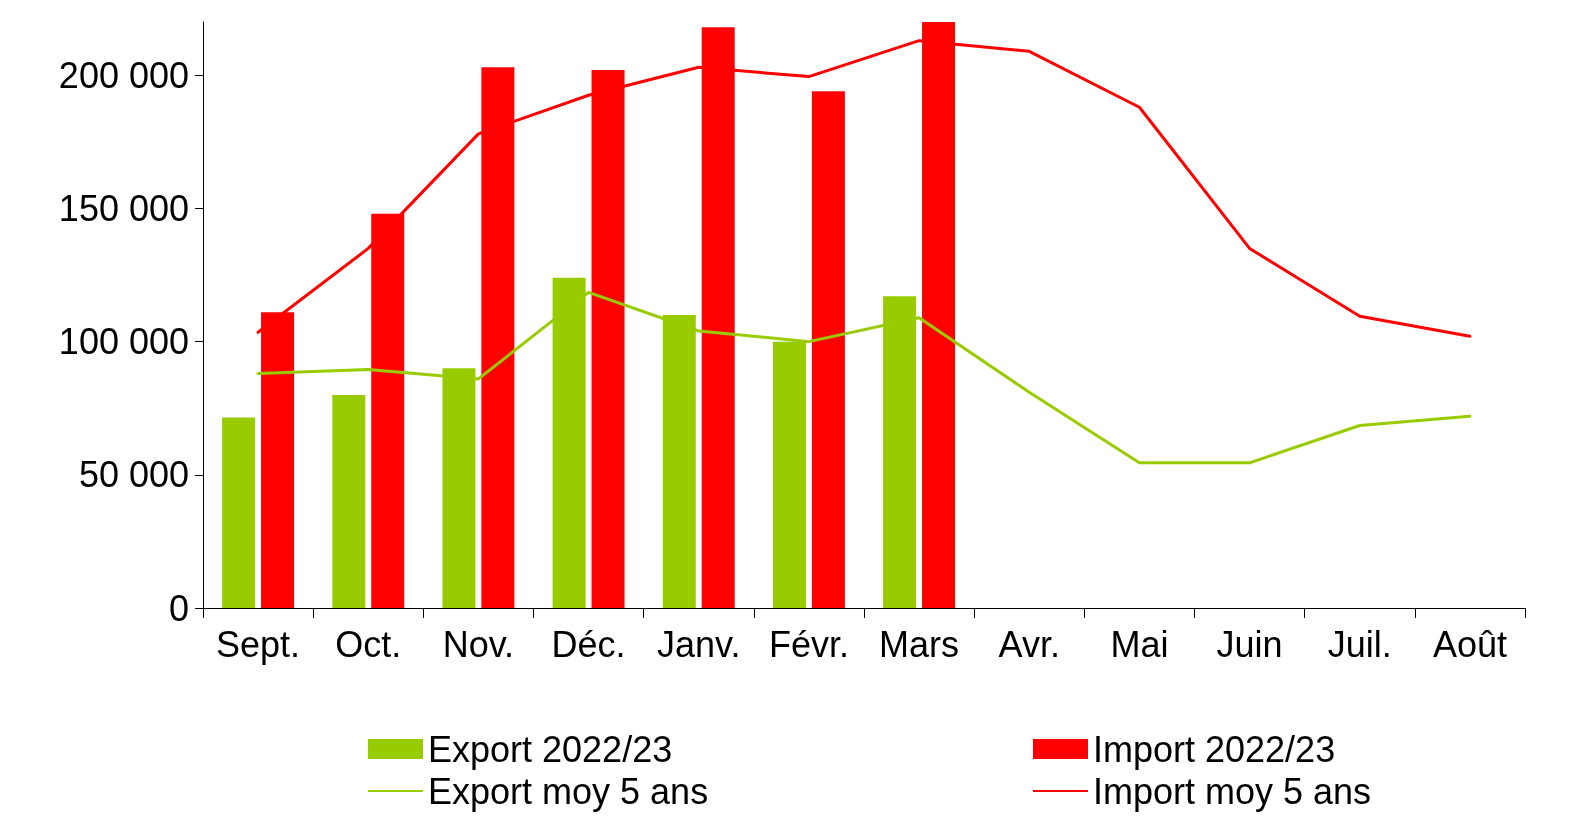 The image size is (1573, 822). What do you see at coordinates (919, 644) in the screenshot?
I see `x-tick-label: Mars` at bounding box center [919, 644].